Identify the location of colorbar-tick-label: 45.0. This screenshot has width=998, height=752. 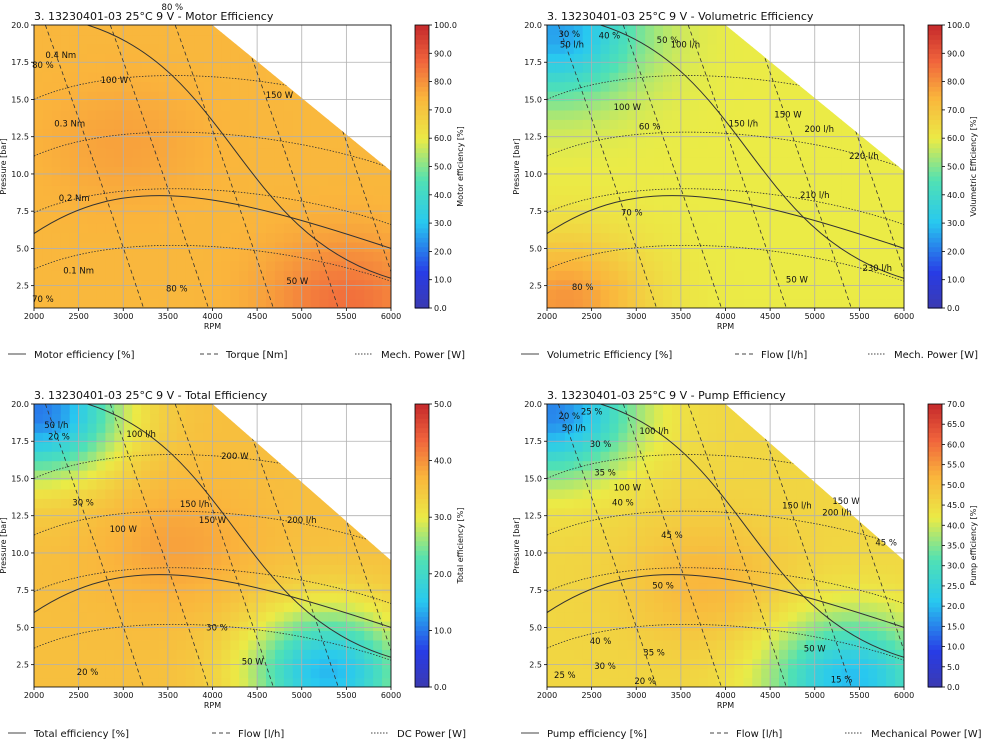
(956, 505).